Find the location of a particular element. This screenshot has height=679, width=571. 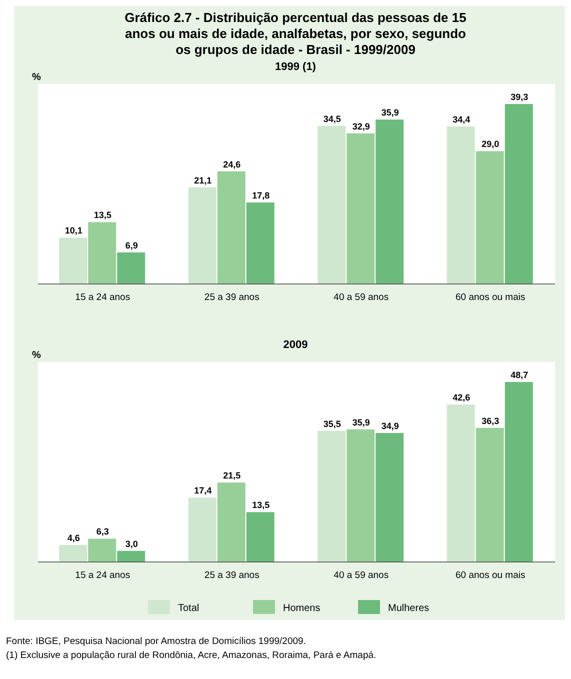

legend-label: Total is located at coordinates (189, 608).